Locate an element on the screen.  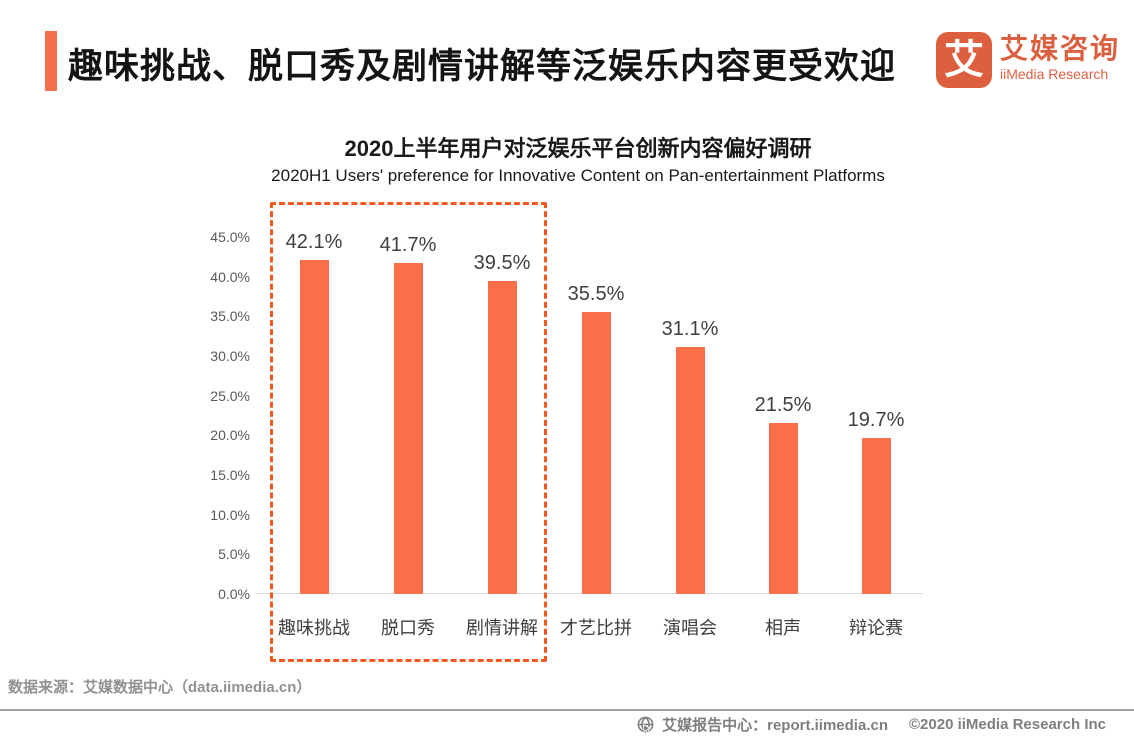
x-axis-label: 趣味挑战 is located at coordinates (314, 628).